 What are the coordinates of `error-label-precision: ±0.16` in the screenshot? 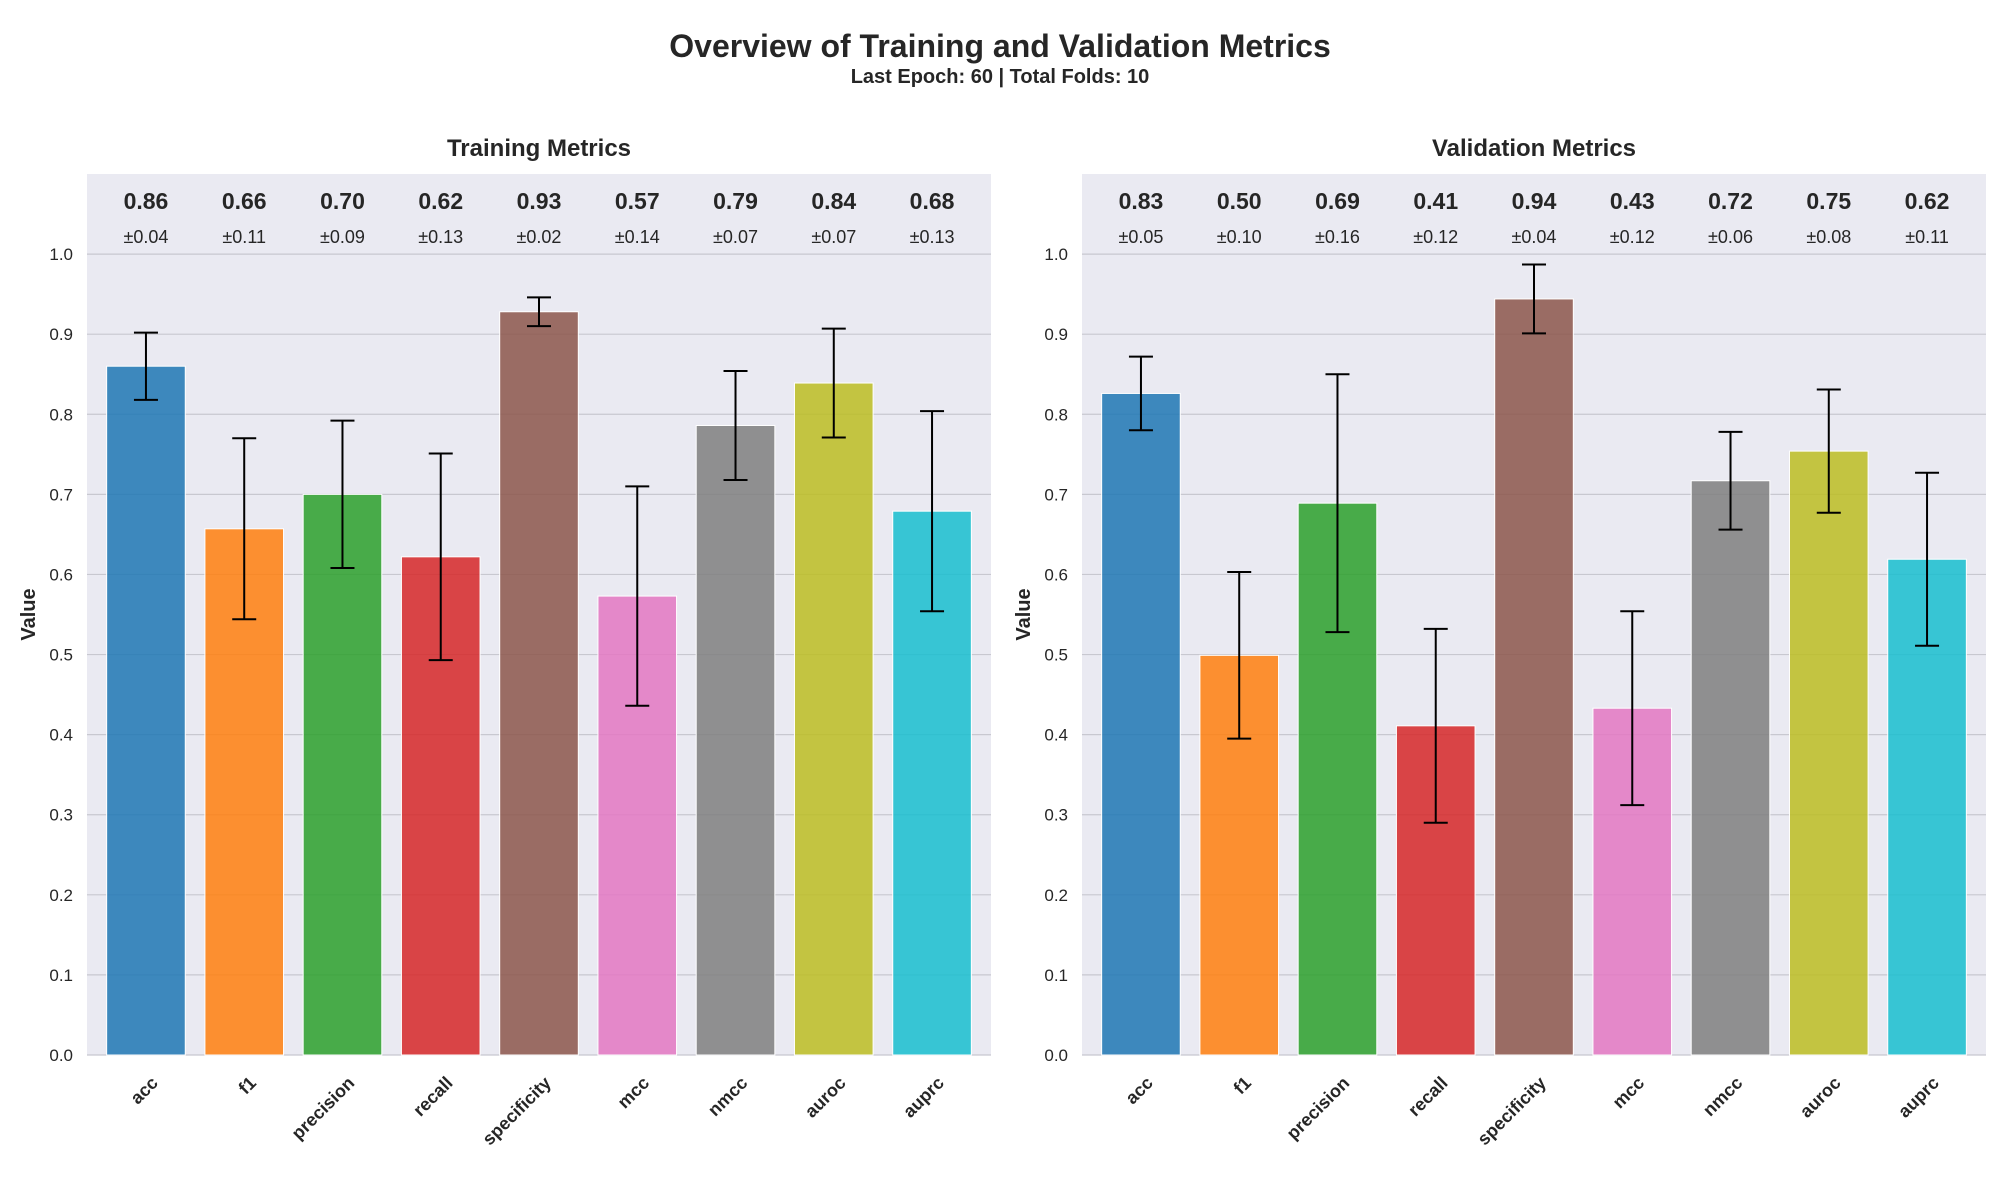 It's located at (1337, 237).